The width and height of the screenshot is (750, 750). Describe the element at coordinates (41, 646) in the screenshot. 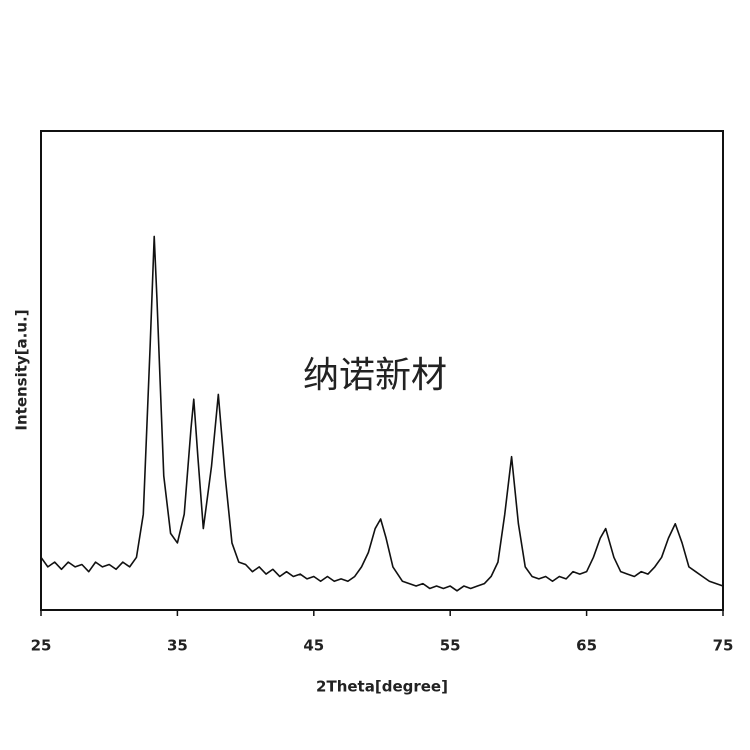

I see `x-tick-label: 25` at that location.